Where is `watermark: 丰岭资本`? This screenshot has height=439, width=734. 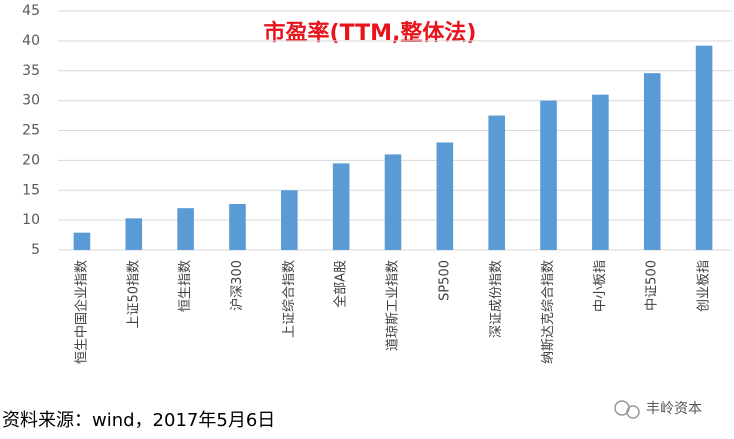
watermark: 丰岭资本 is located at coordinates (674, 409).